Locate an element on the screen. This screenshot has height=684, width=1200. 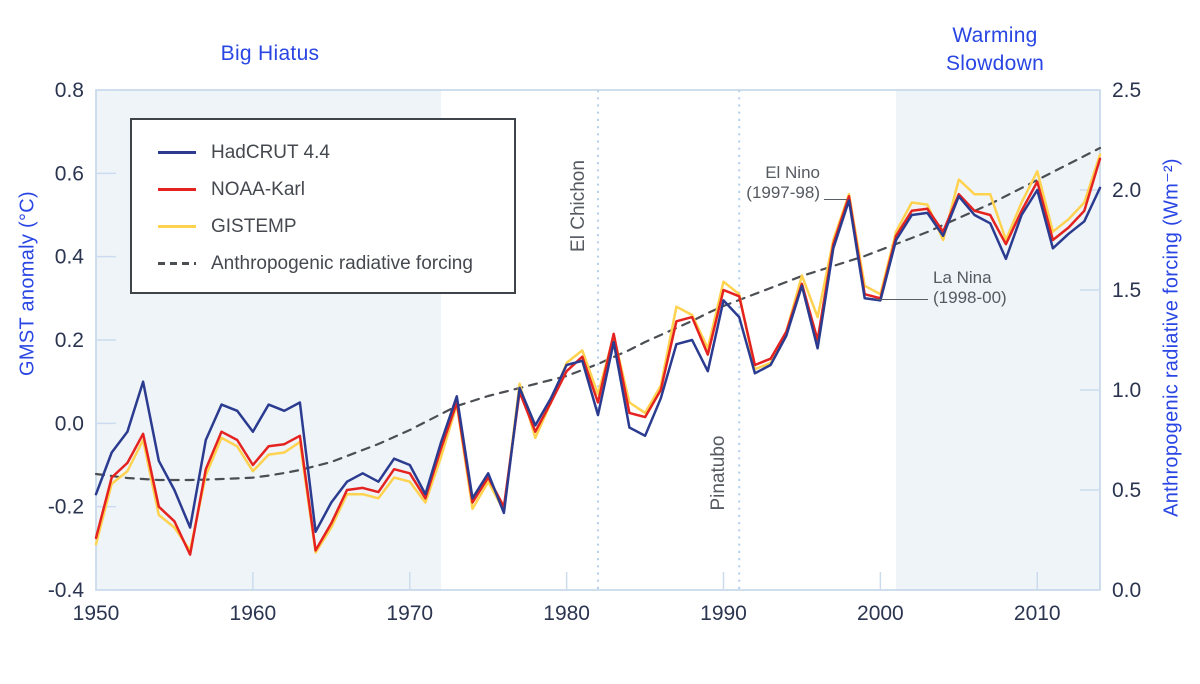
svg-text: 2010 is located at coordinates (1037, 613).